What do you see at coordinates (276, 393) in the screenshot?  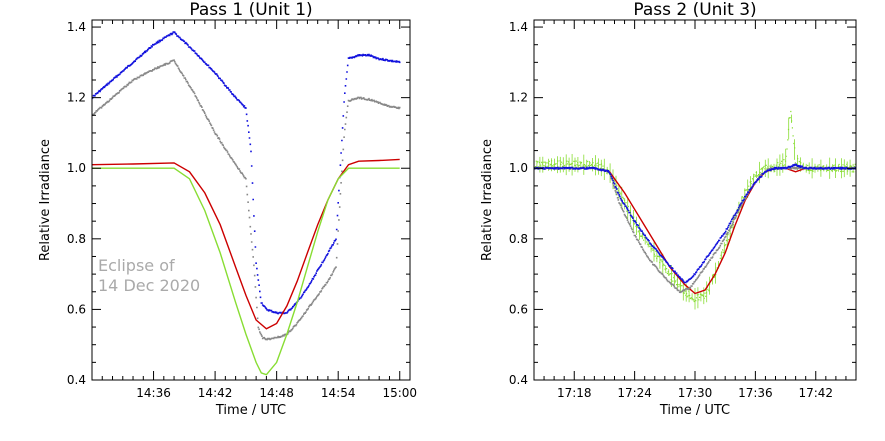 I see `x-tick-label: 14:48` at bounding box center [276, 393].